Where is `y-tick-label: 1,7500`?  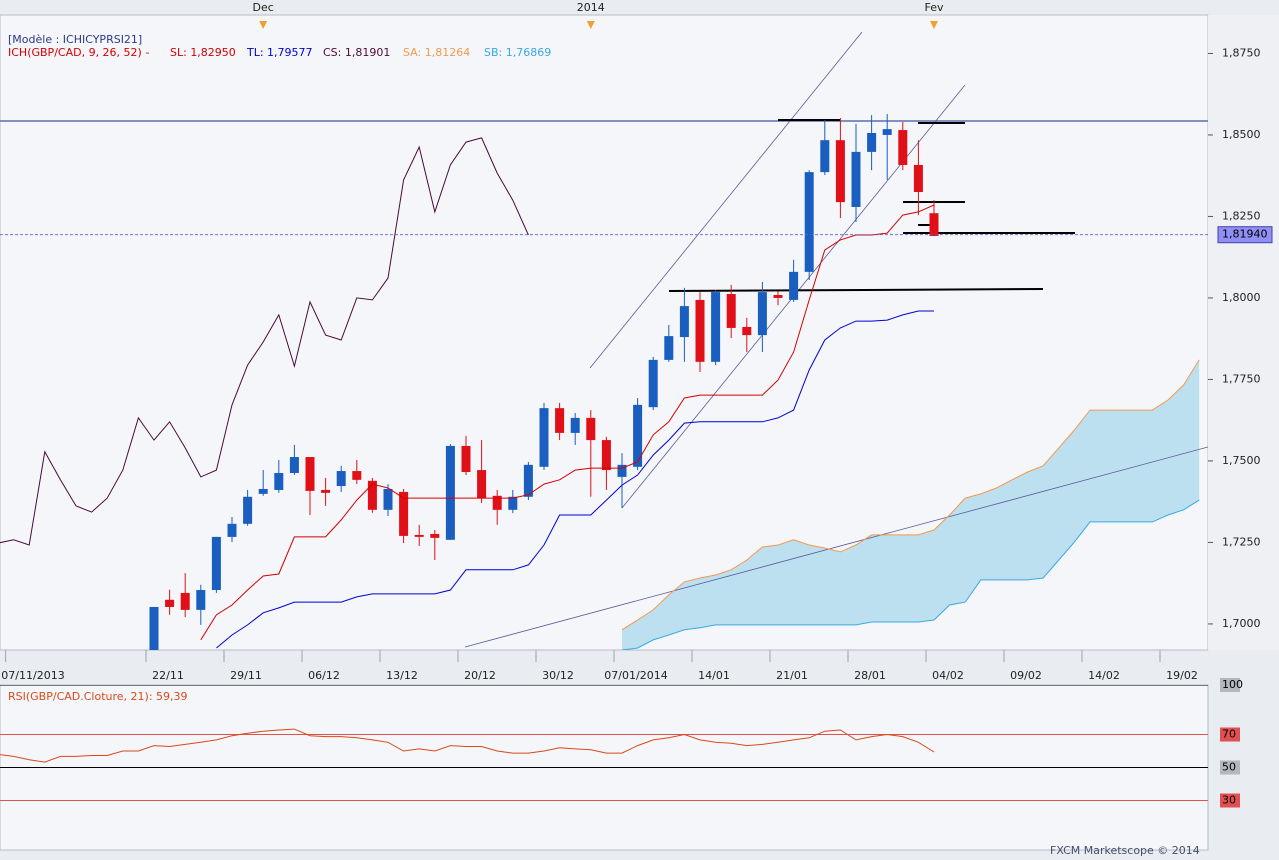 y-tick-label: 1,7500 is located at coordinates (1241, 460).